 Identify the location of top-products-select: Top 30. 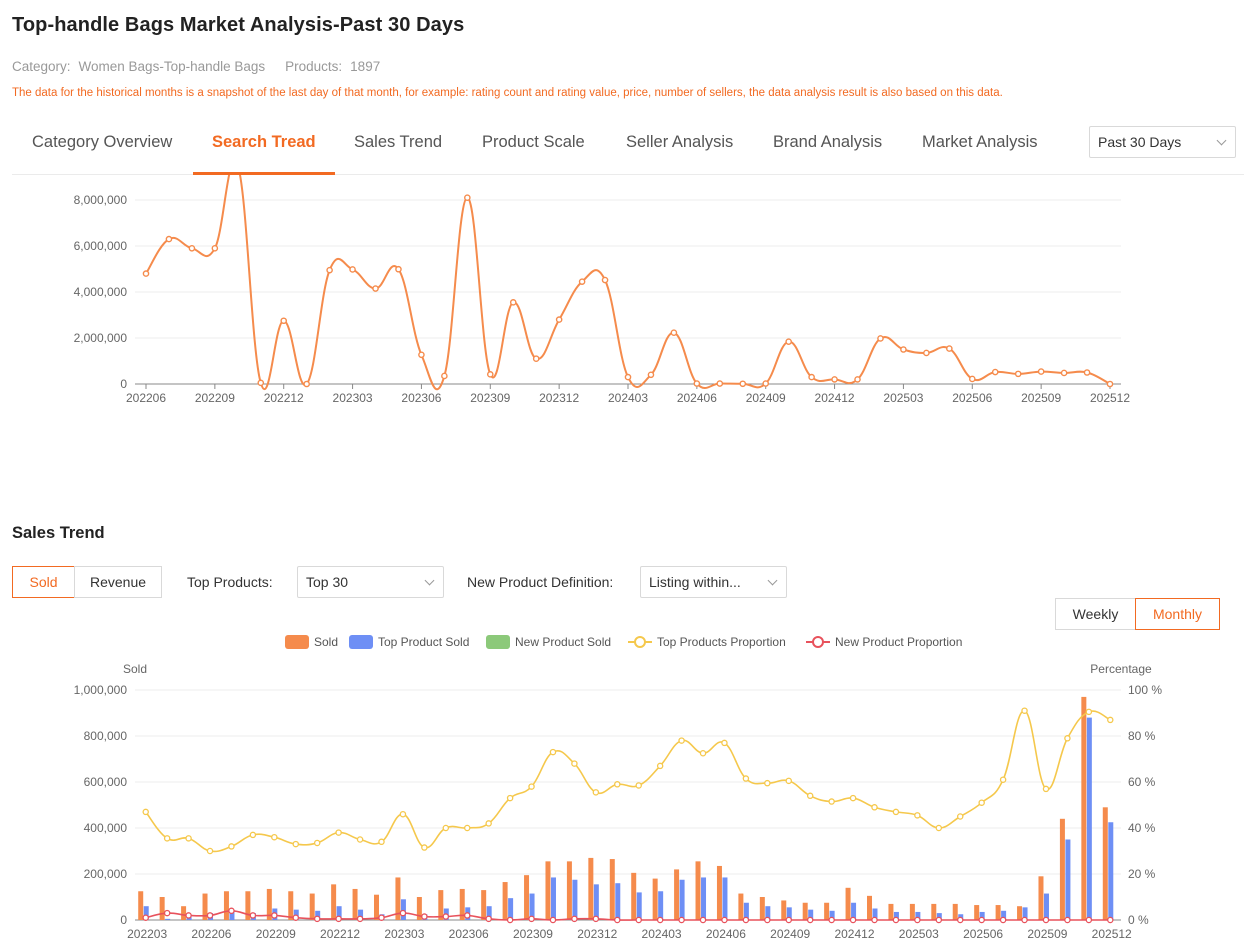
(370, 582).